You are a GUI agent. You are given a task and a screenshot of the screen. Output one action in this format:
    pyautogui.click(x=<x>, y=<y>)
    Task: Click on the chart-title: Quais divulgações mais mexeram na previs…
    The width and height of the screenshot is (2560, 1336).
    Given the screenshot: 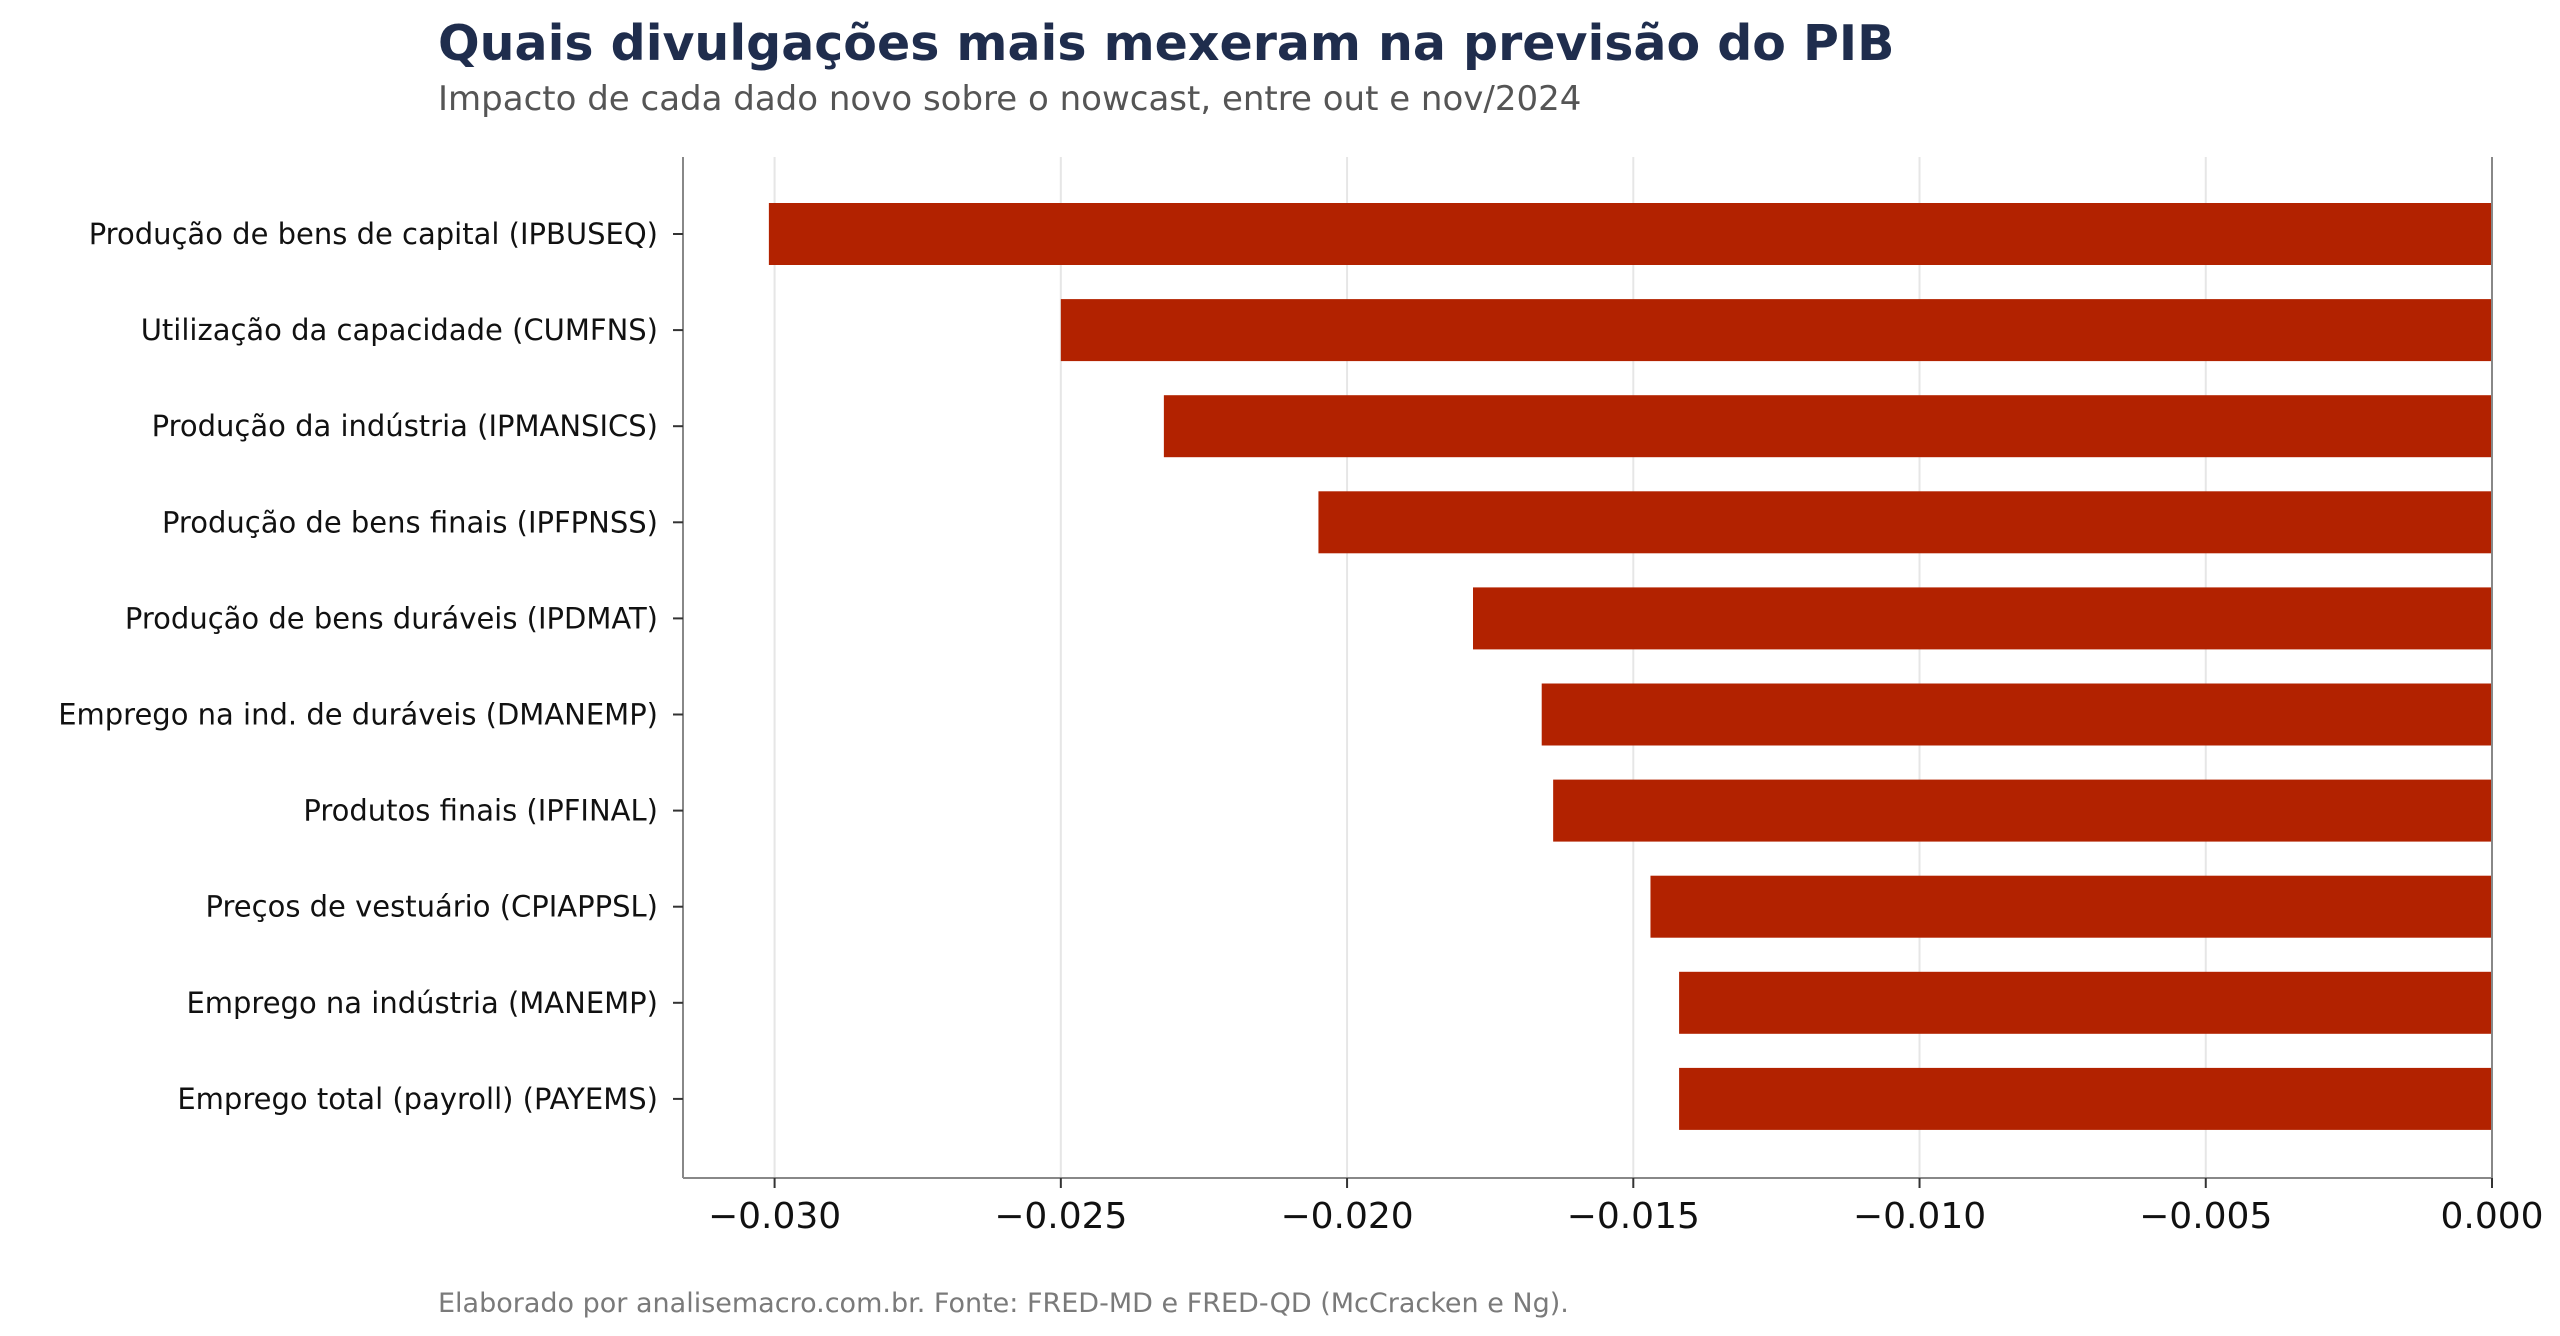 What is the action you would take?
    pyautogui.click(x=1166, y=43)
    